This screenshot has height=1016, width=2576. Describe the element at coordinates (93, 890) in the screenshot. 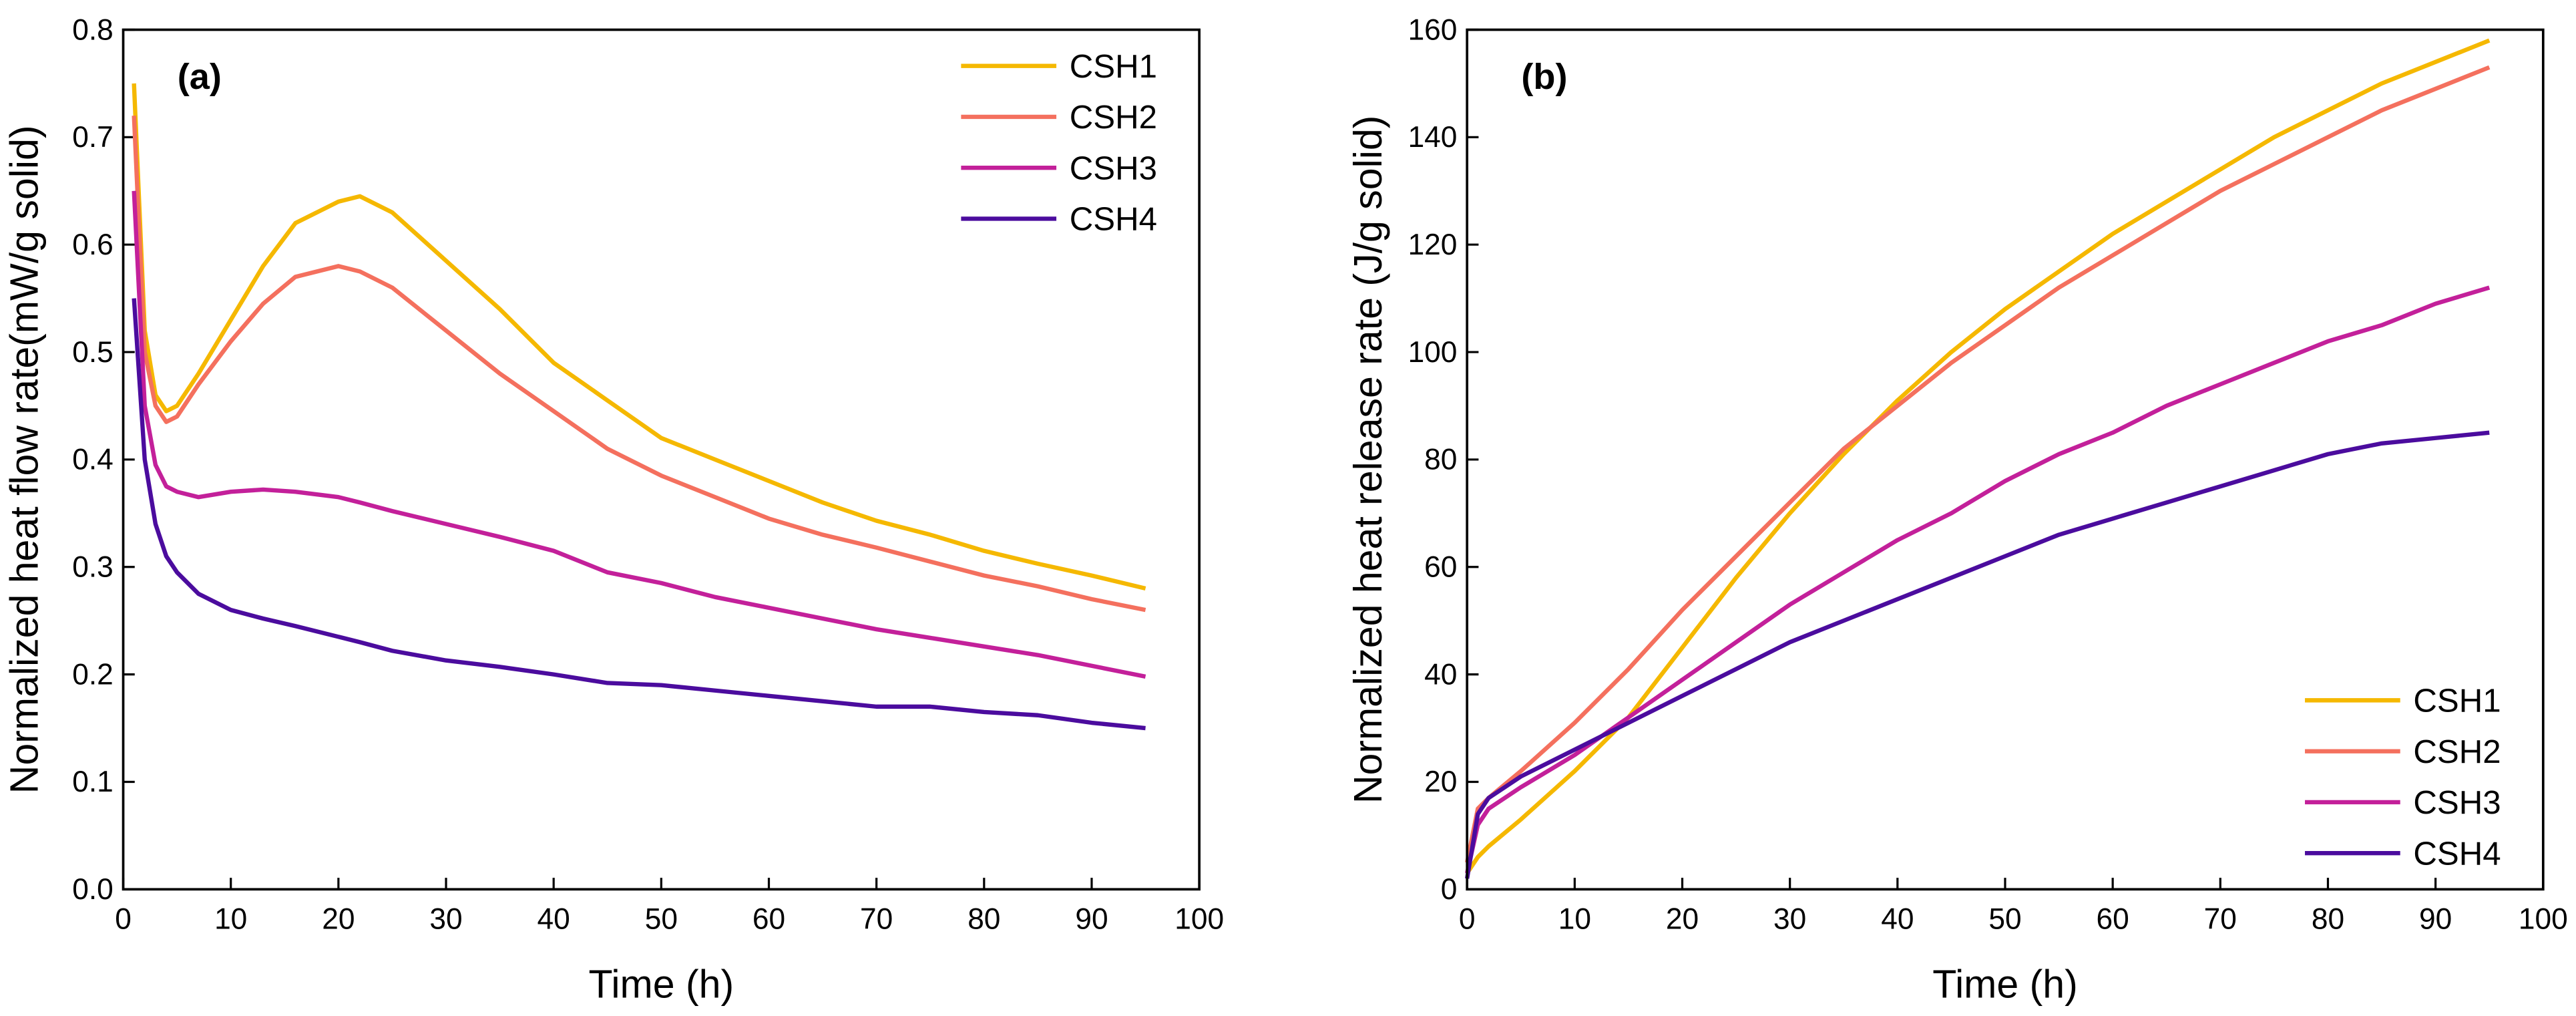

I see `y-tick-label: 0.0` at that location.